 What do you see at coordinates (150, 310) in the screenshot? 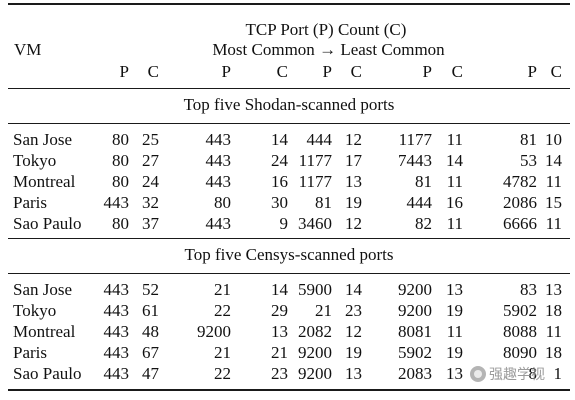
I see `count-cell: 61` at bounding box center [150, 310].